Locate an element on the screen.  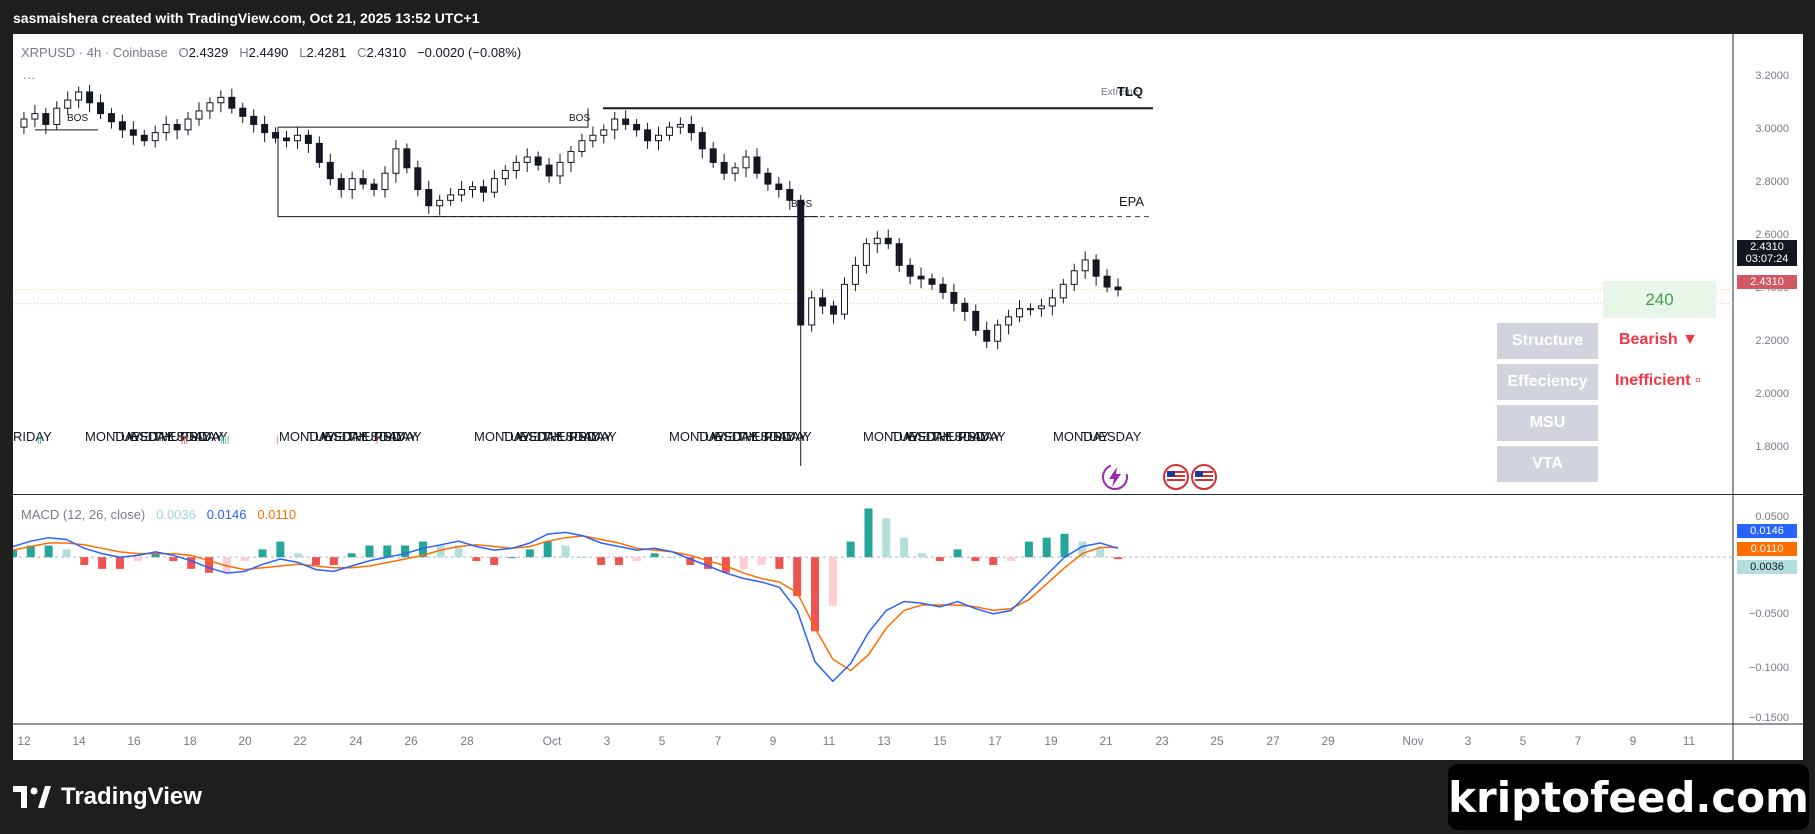
macd-hist-value: 0.0036 is located at coordinates (176, 514).